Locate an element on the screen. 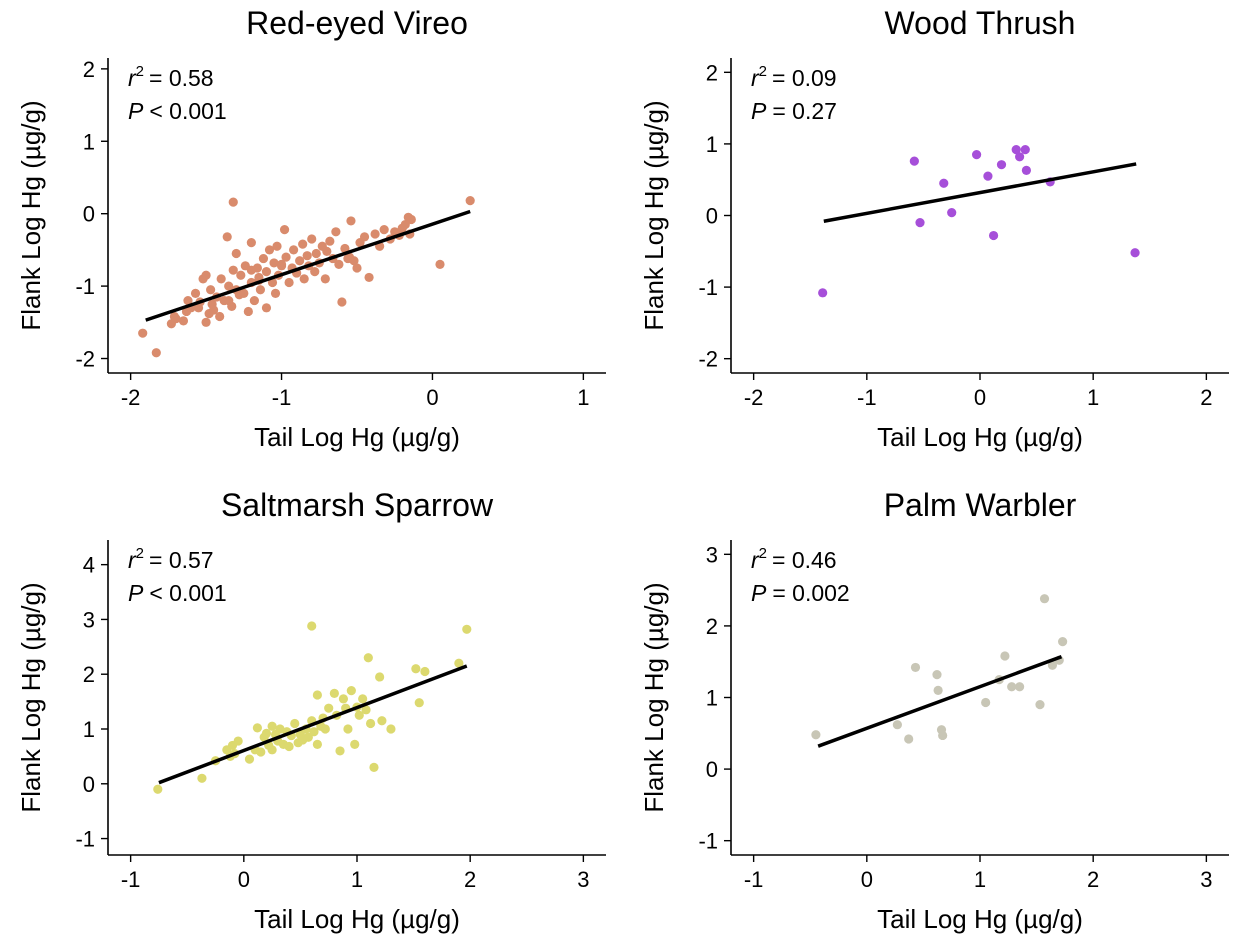 The height and width of the screenshot is (940, 1233). x-tick-label: -2 is located at coordinates (131, 397).